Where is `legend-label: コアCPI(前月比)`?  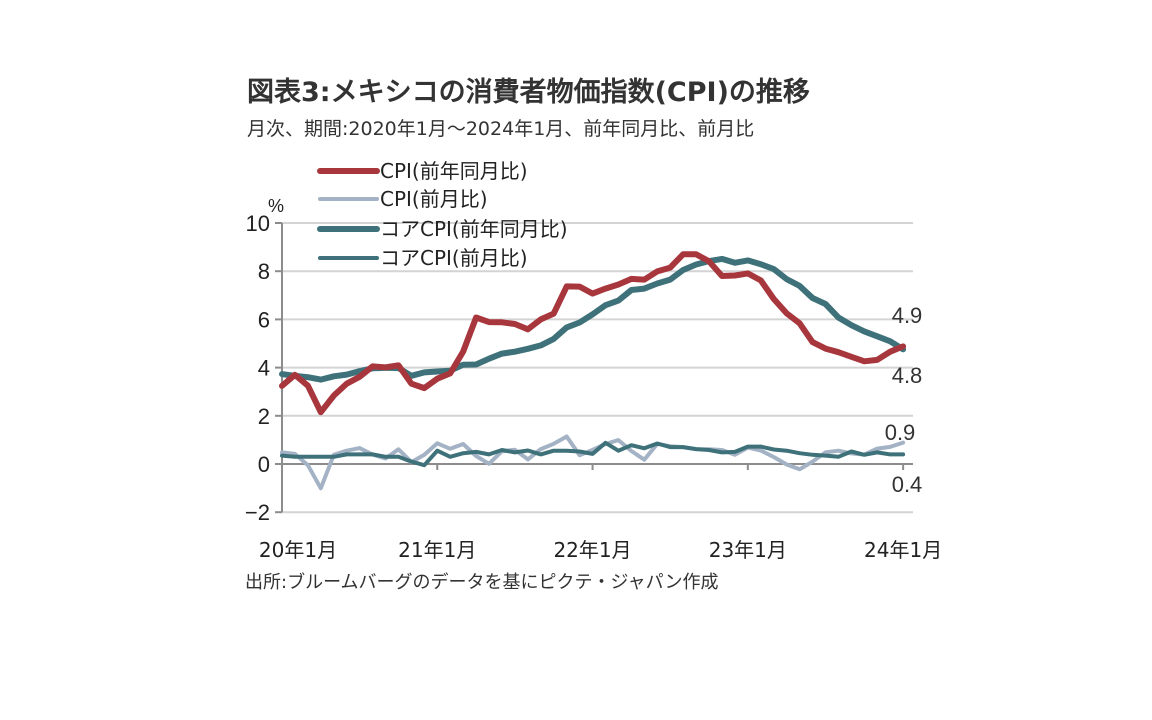 legend-label: コアCPI(前月比) is located at coordinates (454, 258).